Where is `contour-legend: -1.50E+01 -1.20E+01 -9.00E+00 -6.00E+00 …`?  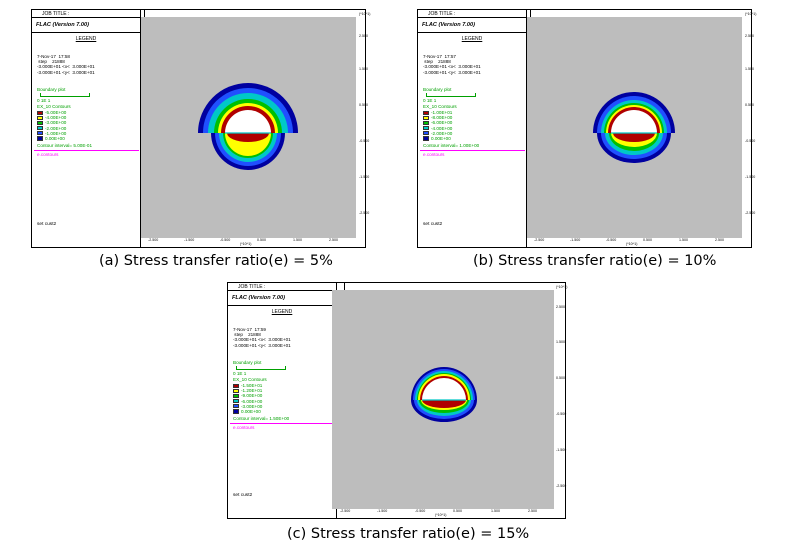
contour-legend: -1.50E+01 -1.20E+01 -9.00E+00 -6.00E+00 … is located at coordinates (247, 398).